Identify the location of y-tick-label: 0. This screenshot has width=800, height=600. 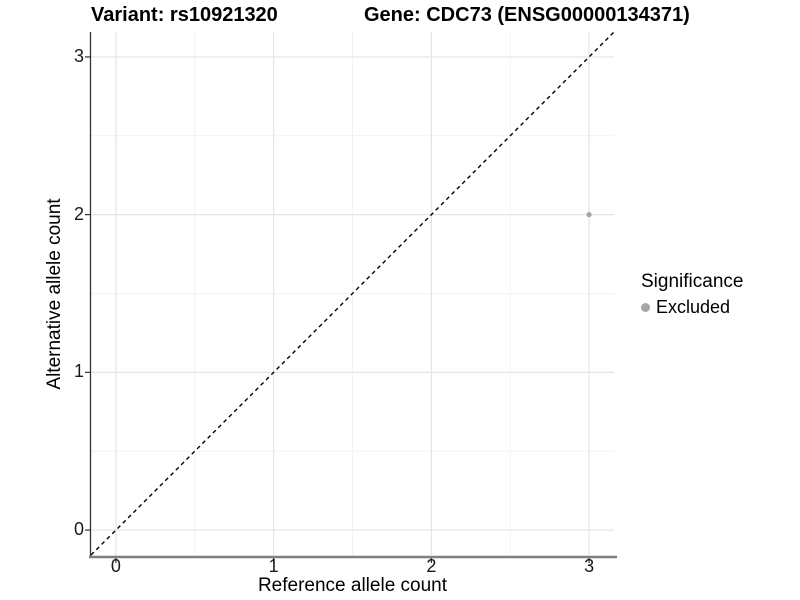
(78, 529).